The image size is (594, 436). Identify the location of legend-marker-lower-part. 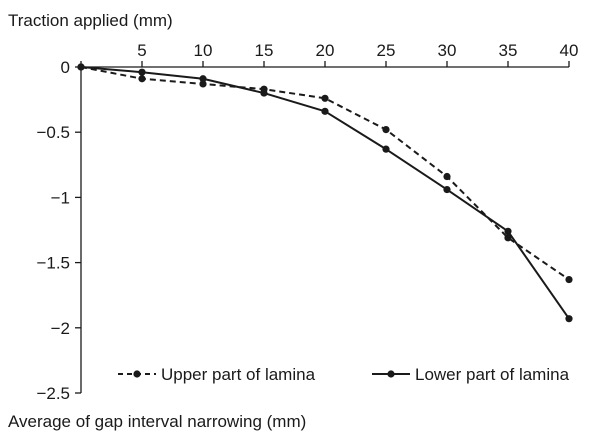
(391, 374).